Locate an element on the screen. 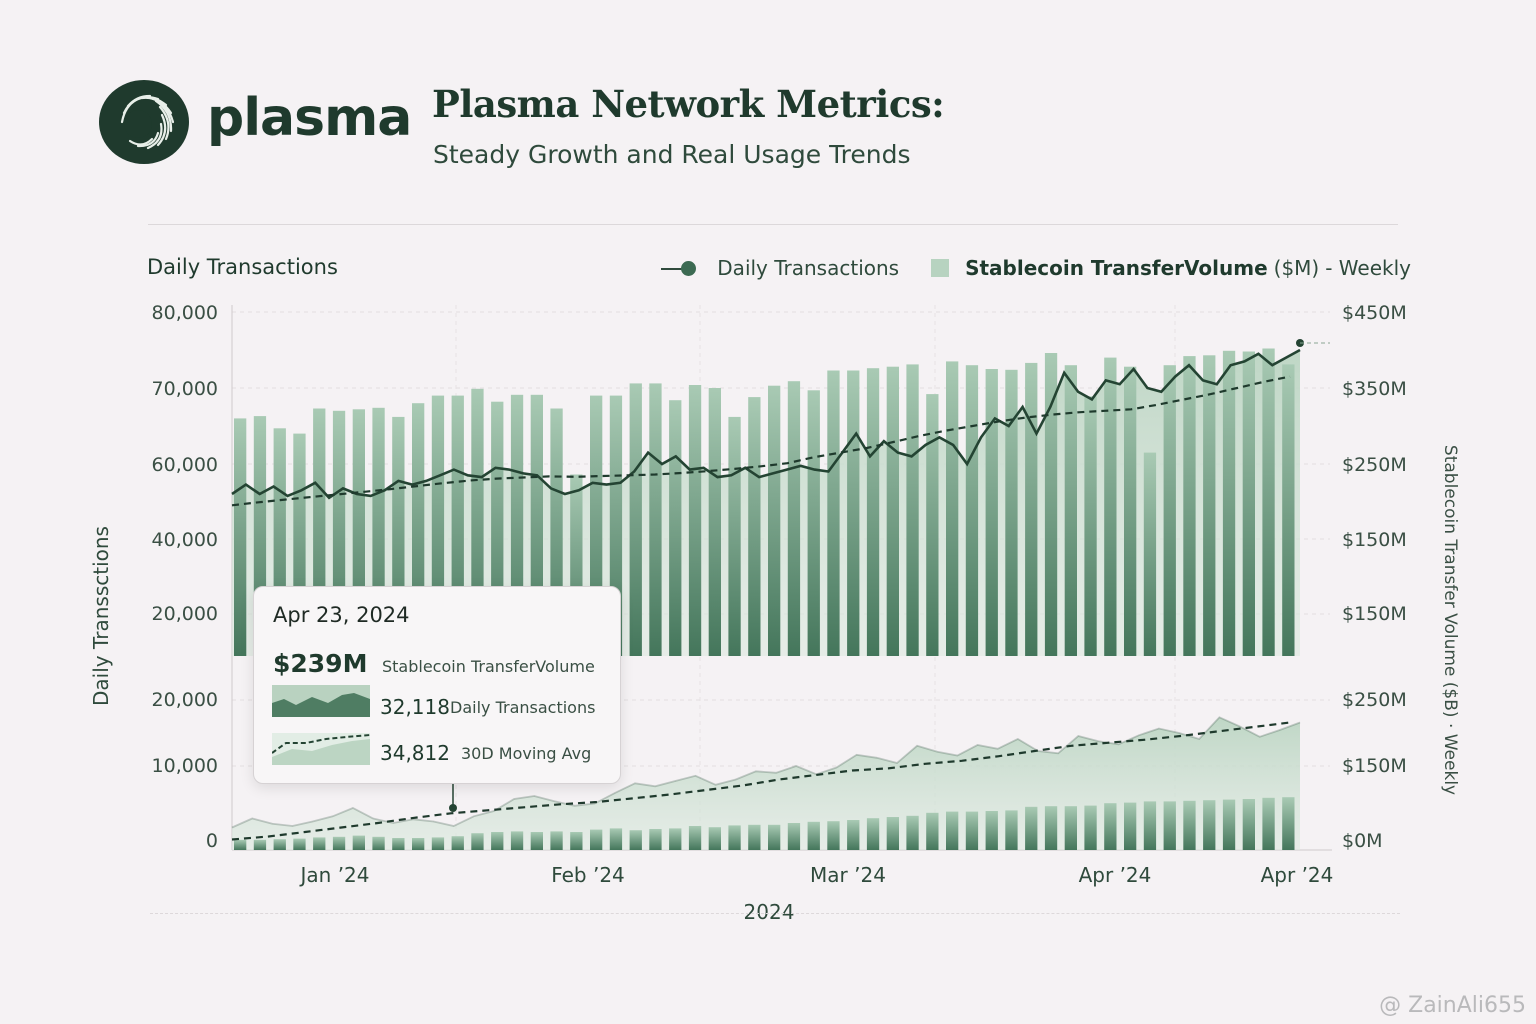 Image resolution: width=1536 pixels, height=1024 pixels. page-subtitle: Steady Growth and Real Usage Trends is located at coordinates (672, 154).